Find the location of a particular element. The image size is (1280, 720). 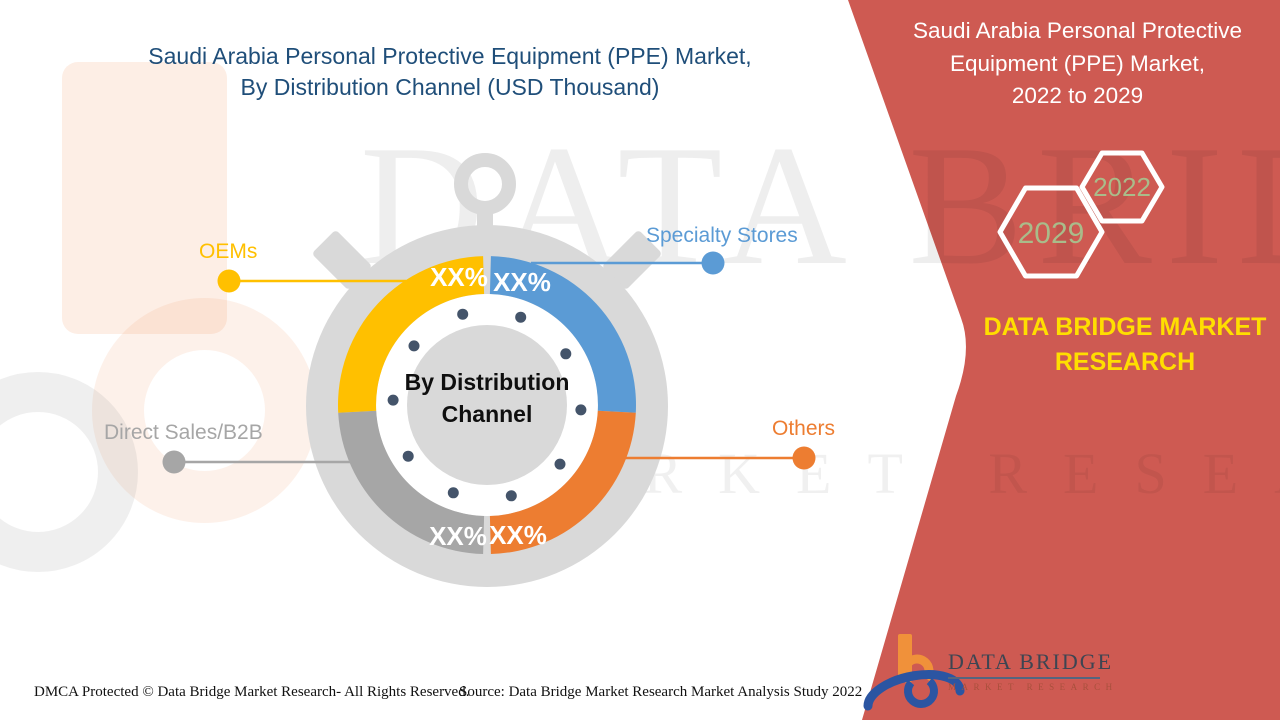

leader-dot-specialty-stores is located at coordinates (713, 263).